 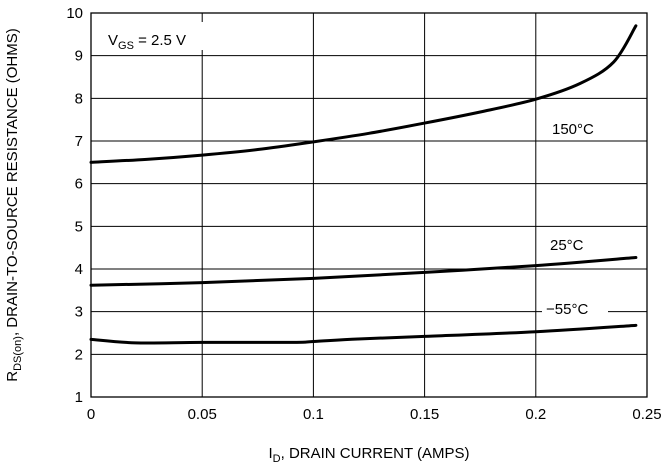 I want to click on y-tick-label: 8, so click(x=79, y=98).